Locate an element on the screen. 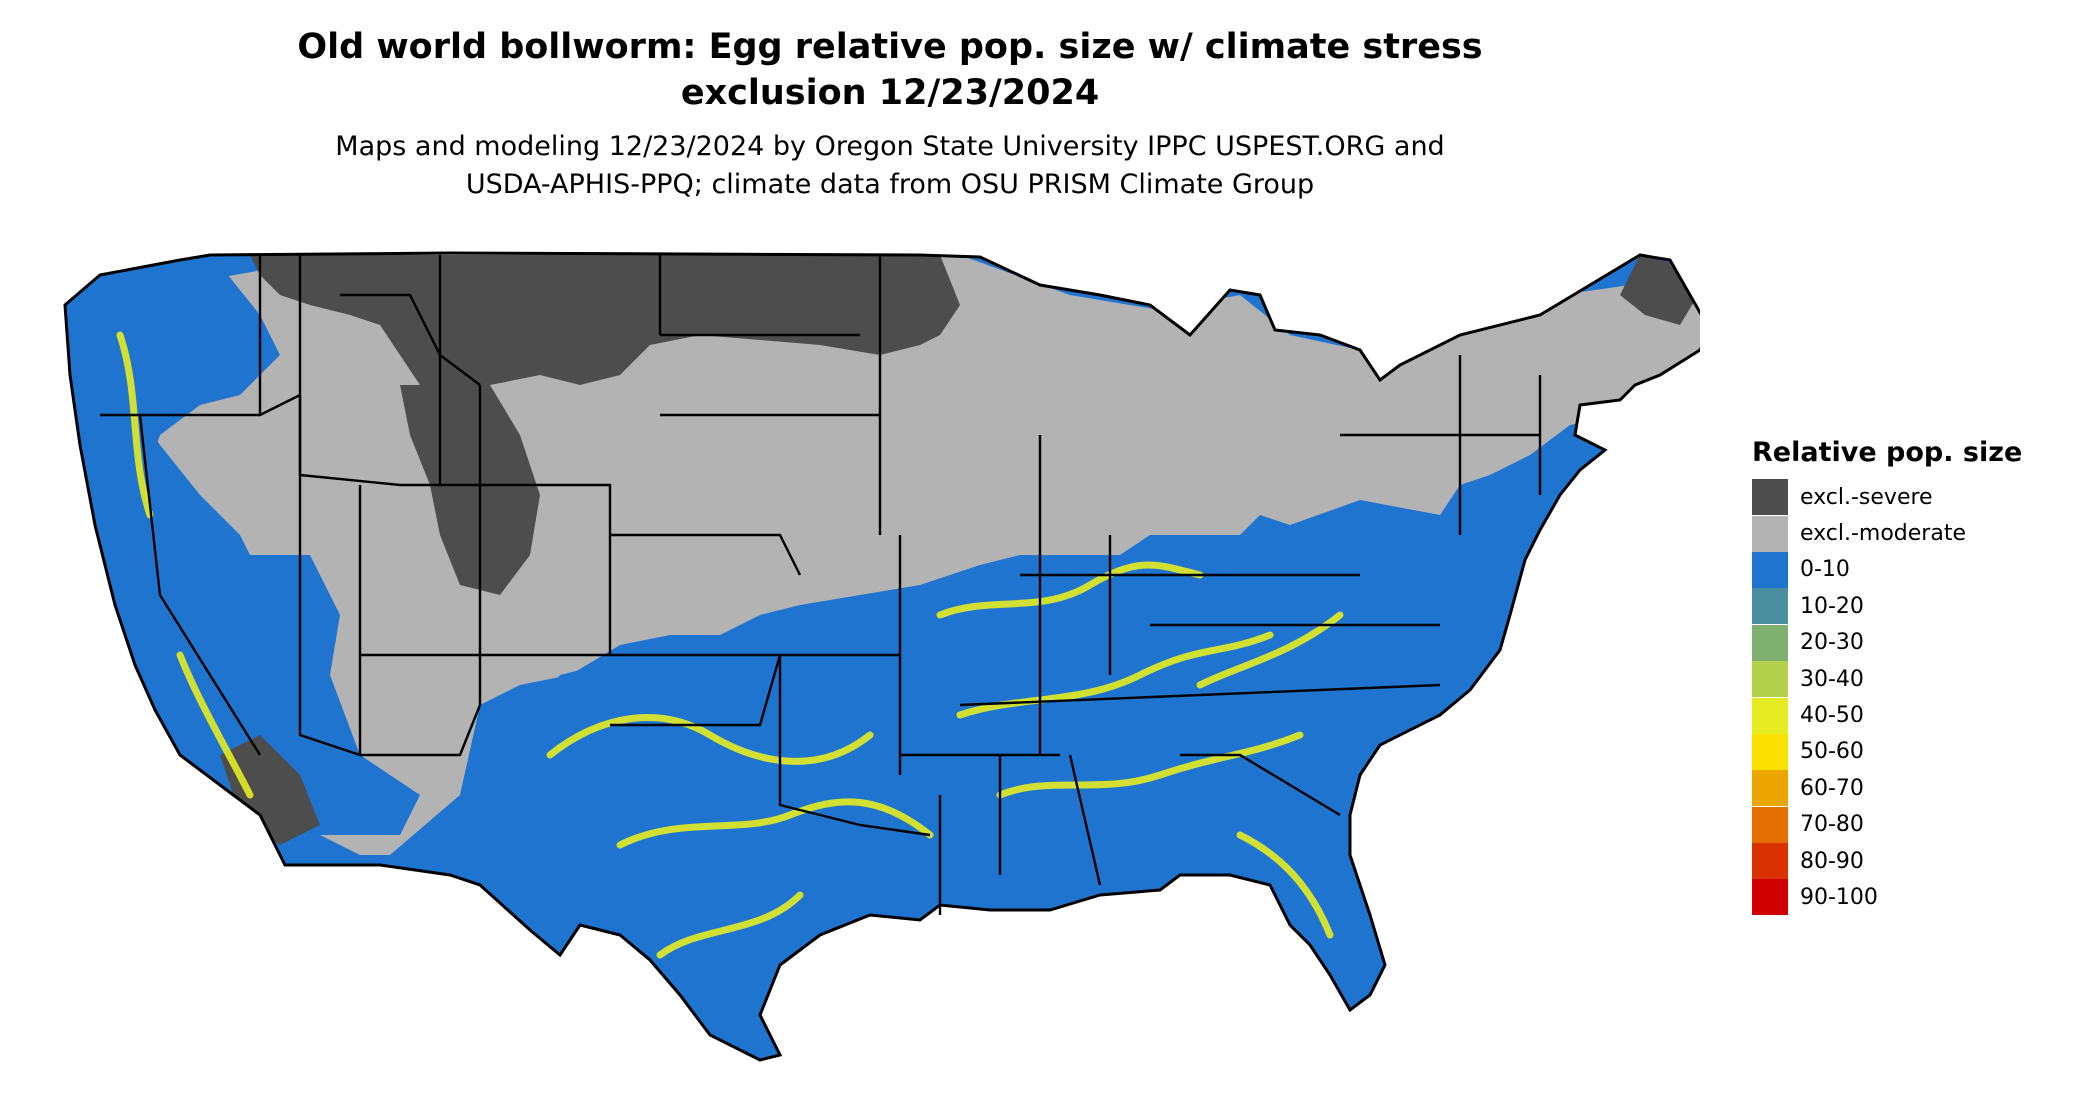 Image resolution: width=2100 pixels, height=1116 pixels. legend-label: 70-80 is located at coordinates (1832, 825).